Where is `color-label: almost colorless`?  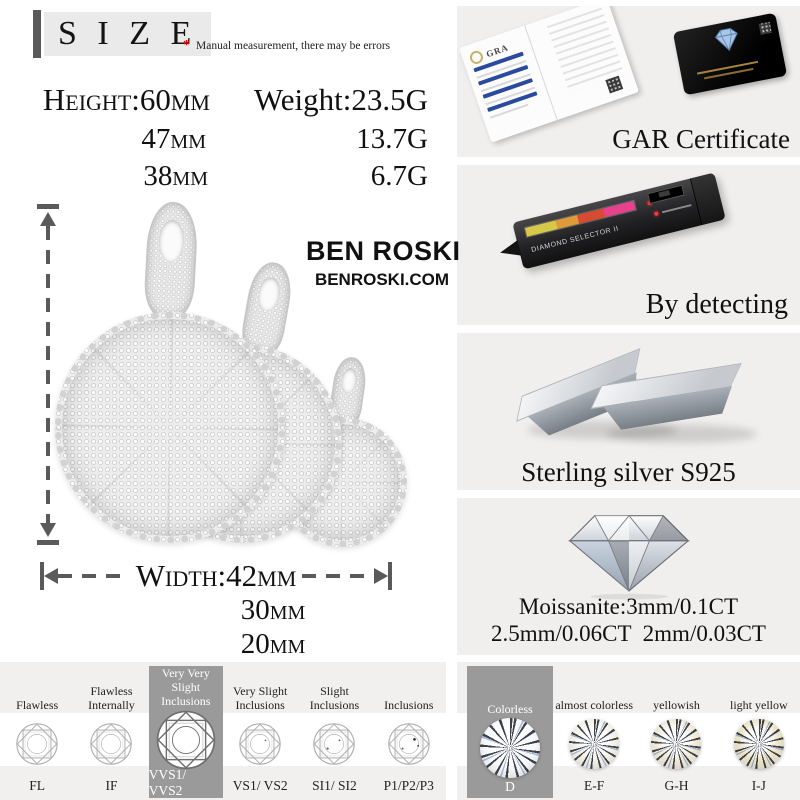 color-label: almost colorless is located at coordinates (594, 704).